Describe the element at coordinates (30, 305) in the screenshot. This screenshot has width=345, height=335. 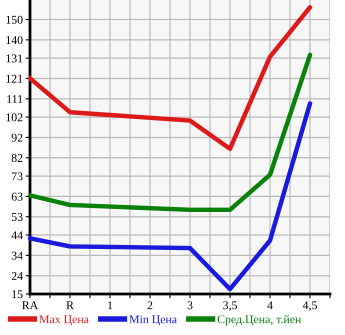
I see `x-tick-label: RA` at that location.